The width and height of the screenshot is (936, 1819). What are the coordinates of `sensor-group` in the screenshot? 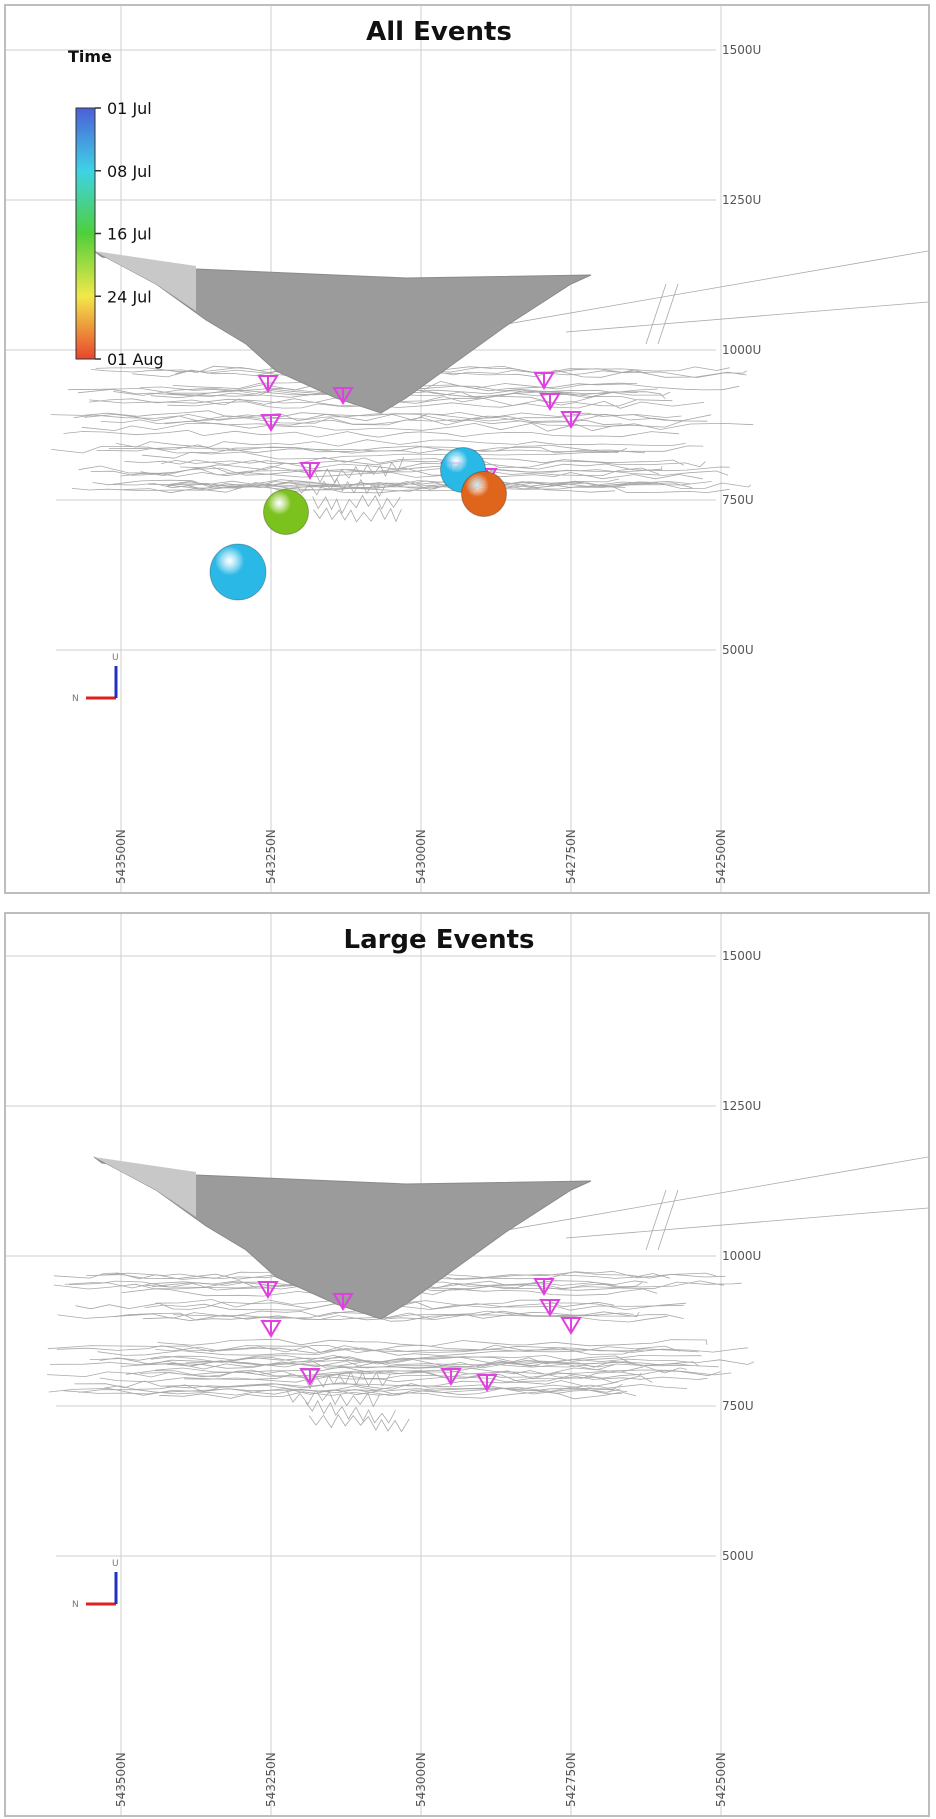 It's located at (419, 1335).